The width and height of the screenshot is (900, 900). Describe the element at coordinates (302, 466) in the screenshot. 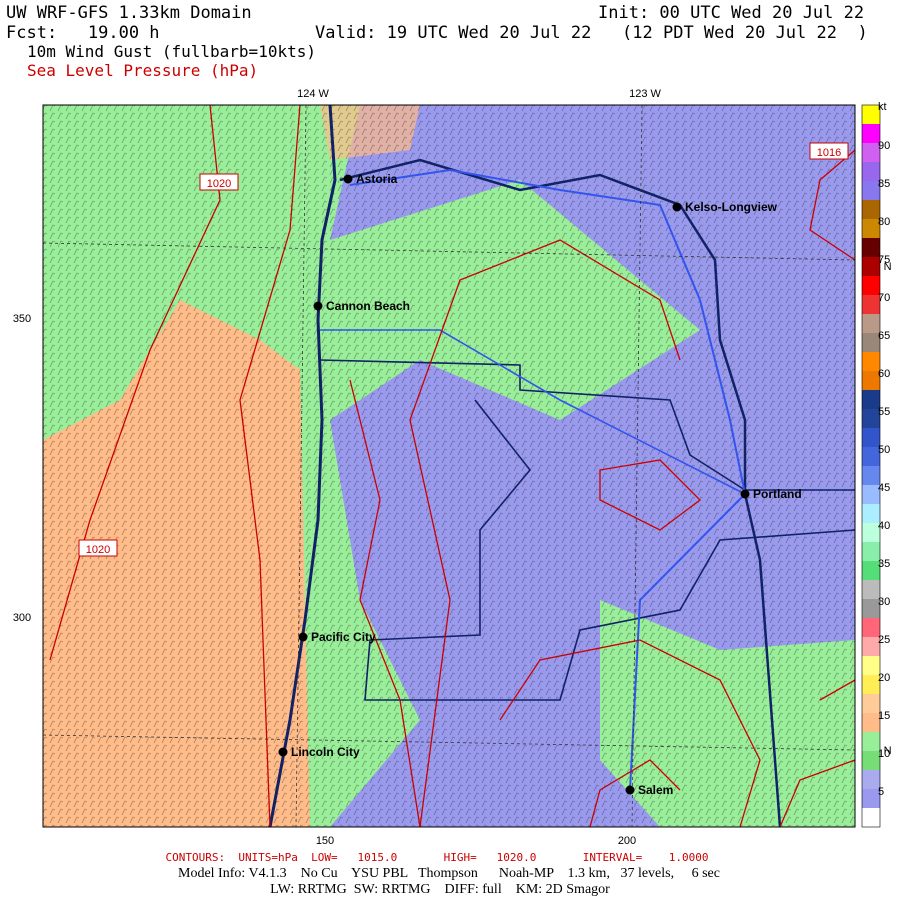

I see `coastline` at that location.